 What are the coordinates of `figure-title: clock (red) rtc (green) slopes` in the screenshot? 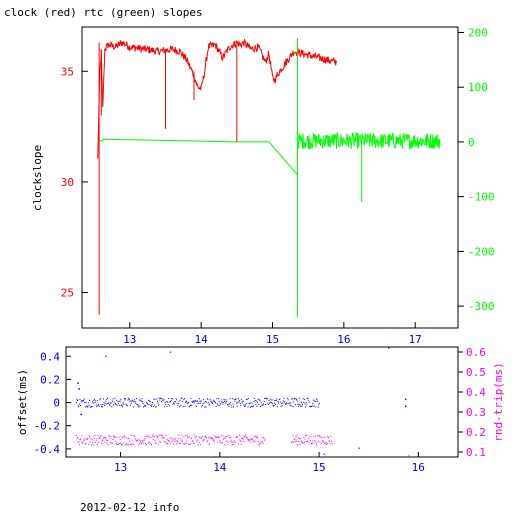 It's located at (103, 12).